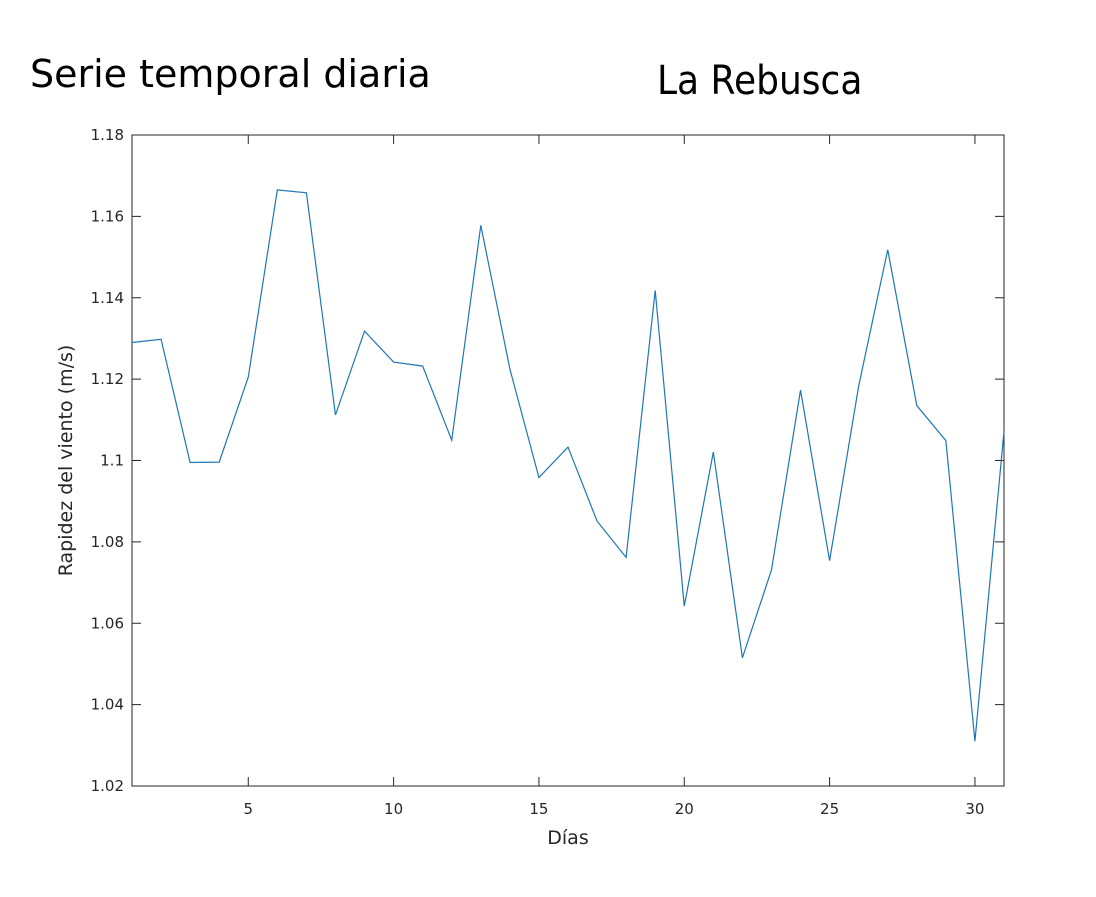 The image size is (1096, 897). Describe the element at coordinates (760, 81) in the screenshot. I see `chart-title-right: La Rebusca` at that location.